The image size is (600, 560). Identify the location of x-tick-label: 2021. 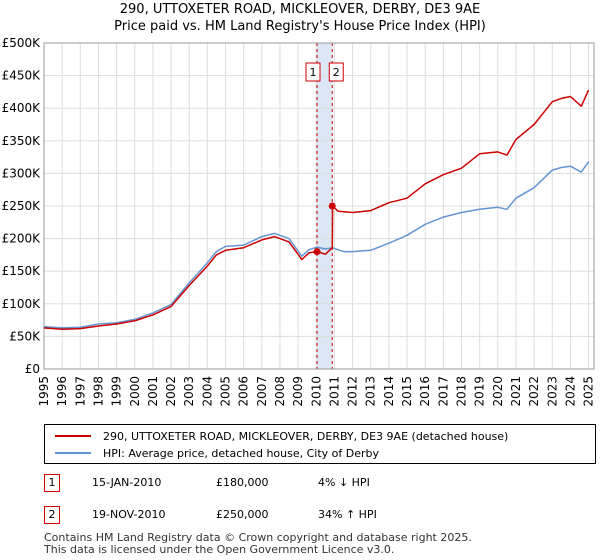
(516, 391).